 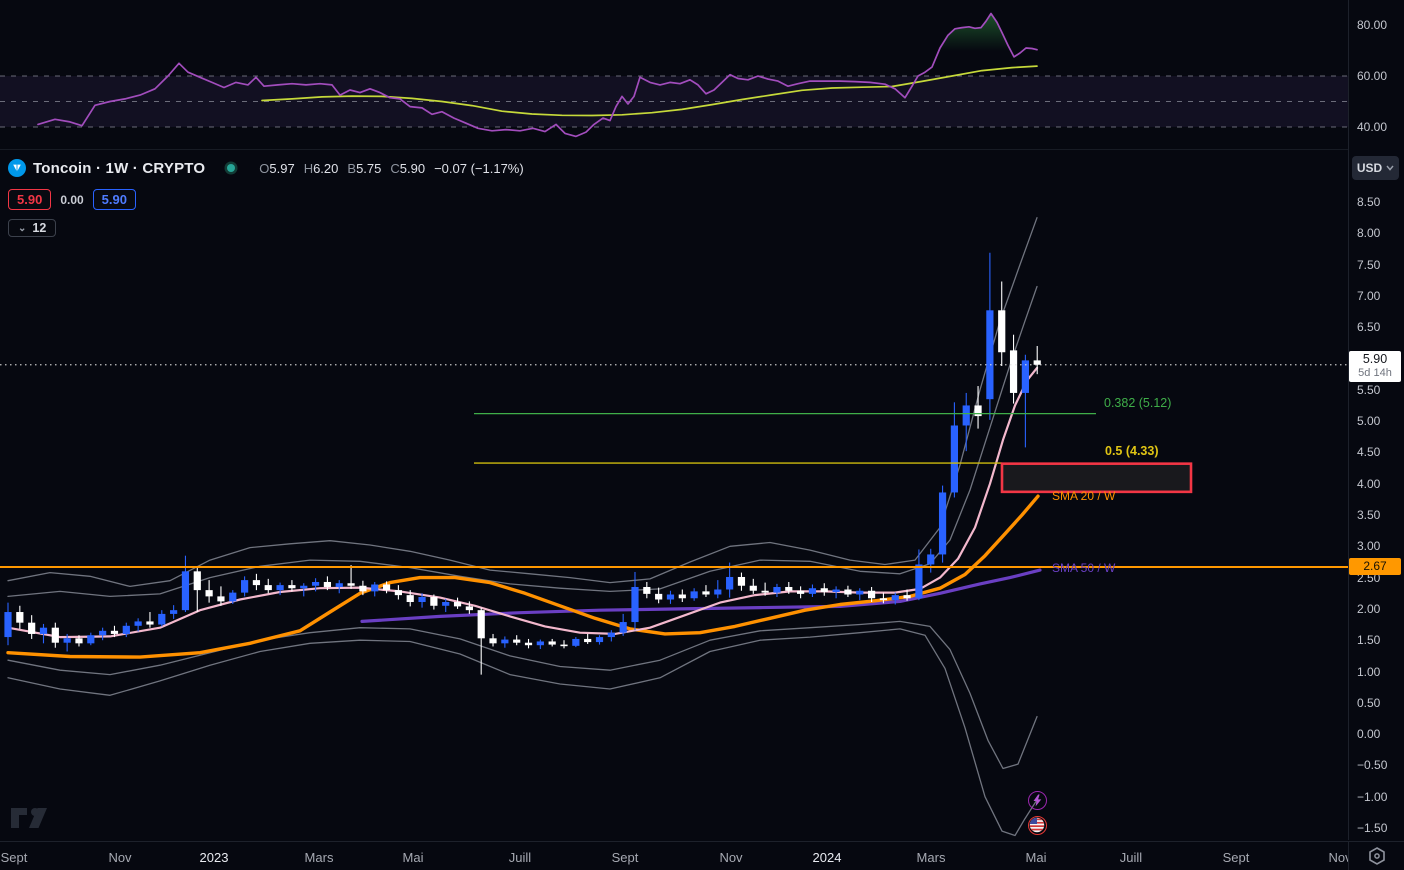 What do you see at coordinates (1096, 478) in the screenshot?
I see `red-highlight-box` at bounding box center [1096, 478].